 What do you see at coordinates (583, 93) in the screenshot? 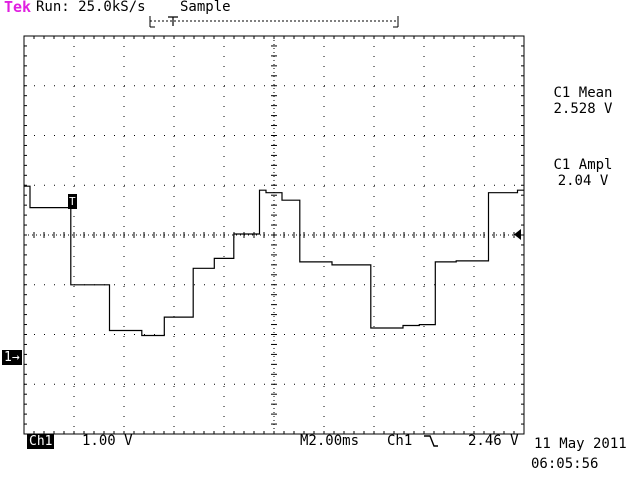
I see `measurement-label: C1 Mean` at bounding box center [583, 93].